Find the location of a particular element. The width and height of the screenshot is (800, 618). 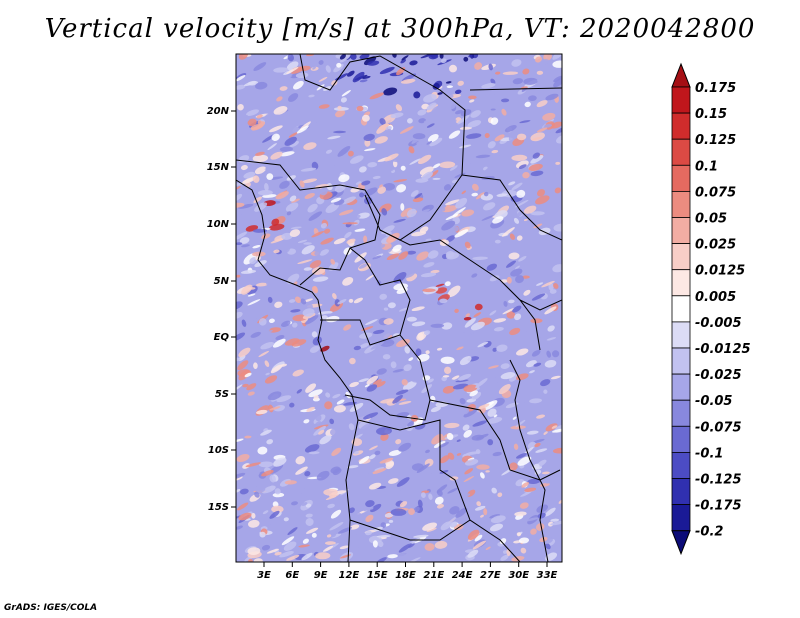

lat-label: 5S is located at coordinates (222, 394).